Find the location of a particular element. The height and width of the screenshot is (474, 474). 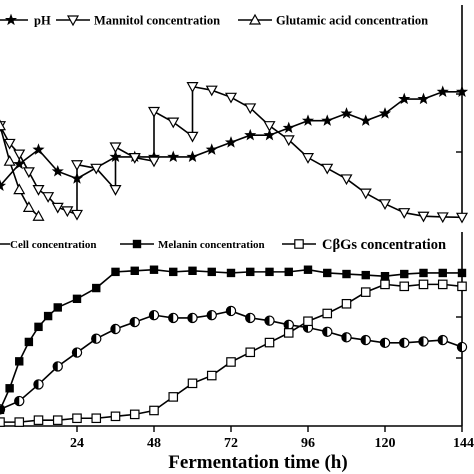

x-tick-label: 48 is located at coordinates (154, 443).